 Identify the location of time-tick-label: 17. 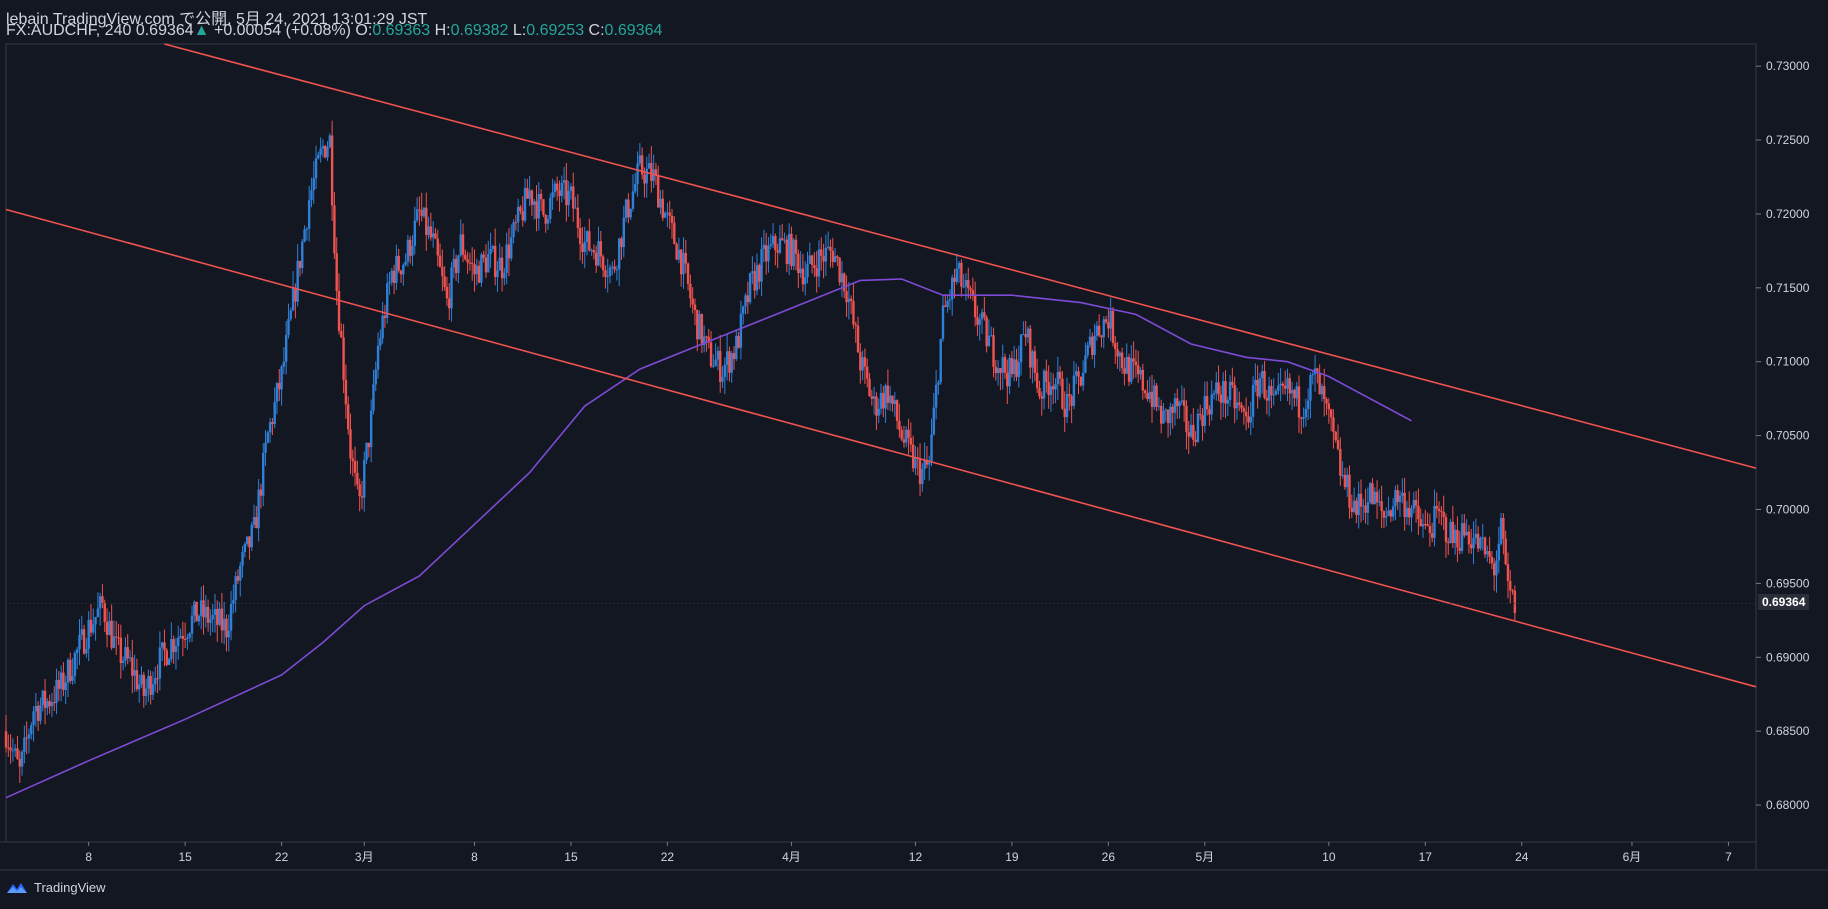
(1426, 857).